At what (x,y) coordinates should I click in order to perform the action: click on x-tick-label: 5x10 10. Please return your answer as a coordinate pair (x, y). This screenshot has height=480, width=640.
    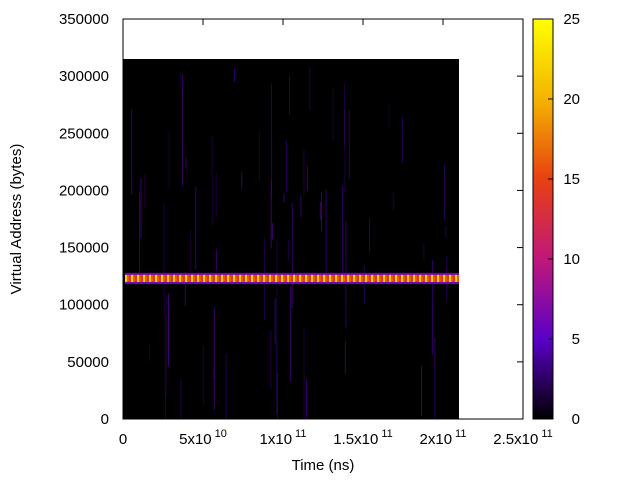
    Looking at the image, I should click on (203, 438).